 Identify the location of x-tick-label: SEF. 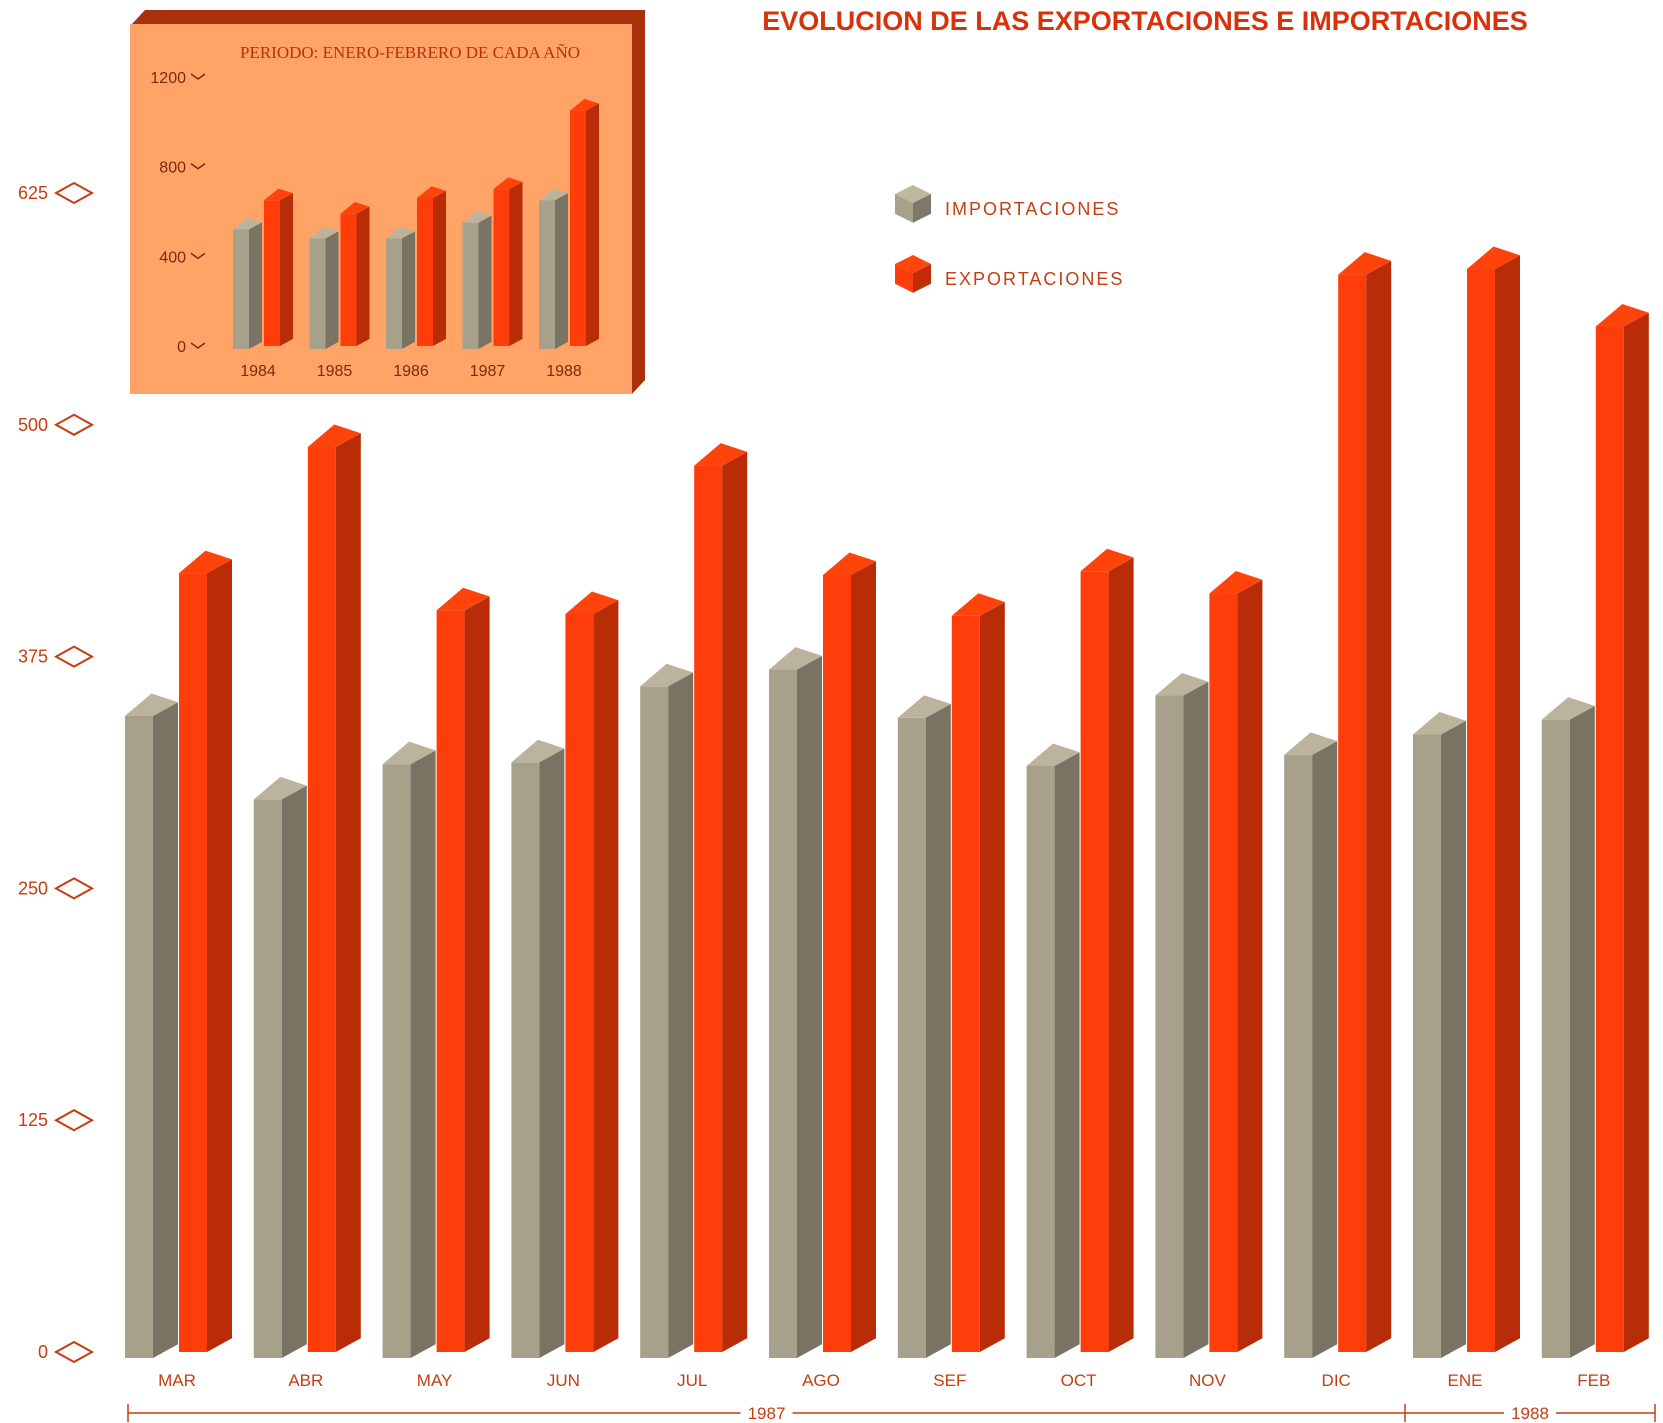
(949, 1380).